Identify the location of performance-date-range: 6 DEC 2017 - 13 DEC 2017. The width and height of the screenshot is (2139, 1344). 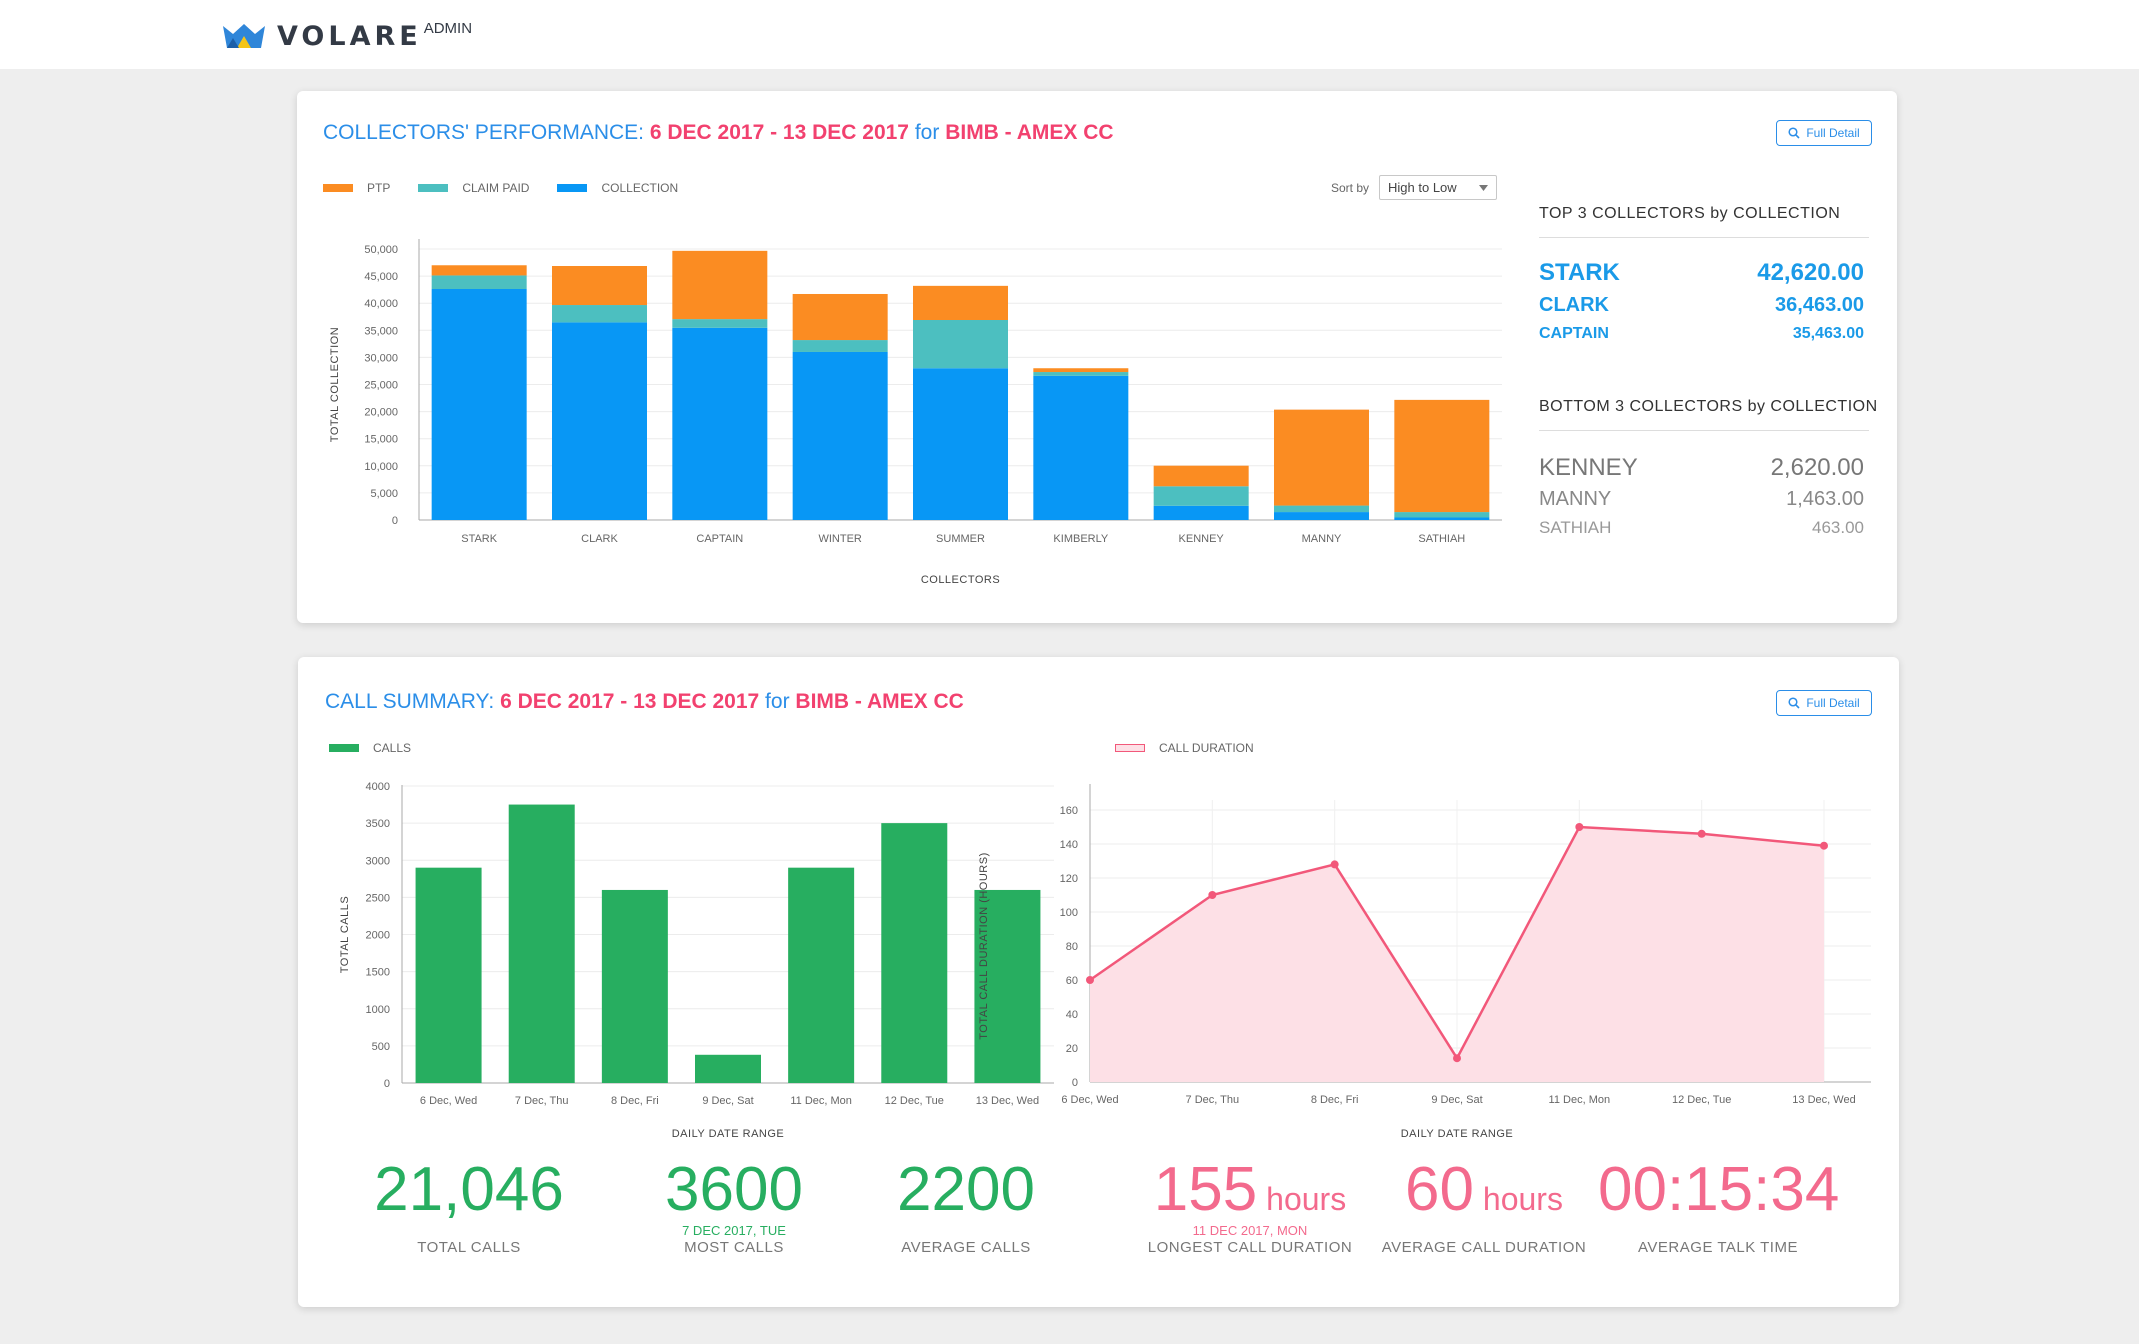
(779, 132).